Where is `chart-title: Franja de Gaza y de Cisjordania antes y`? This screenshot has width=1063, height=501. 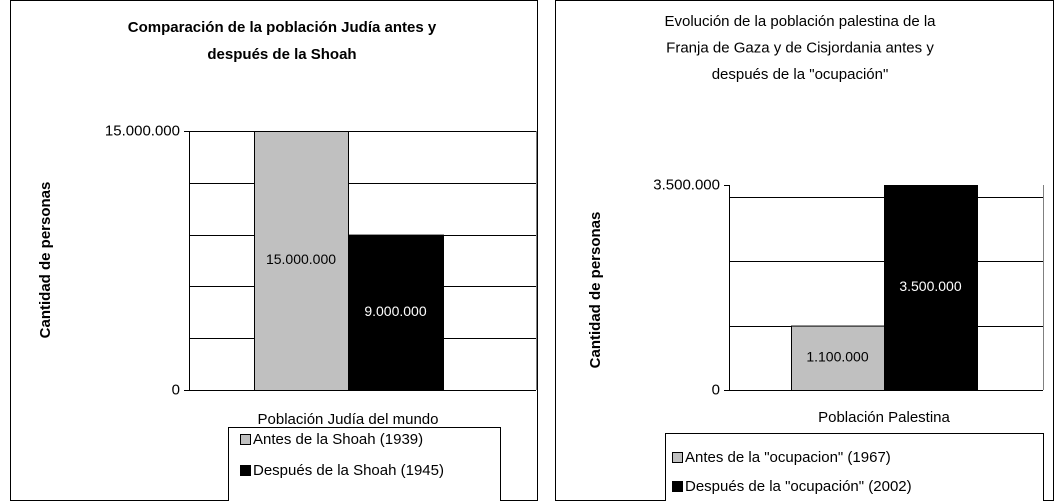
chart-title: Franja de Gaza y de Cisjordania antes y is located at coordinates (800, 47).